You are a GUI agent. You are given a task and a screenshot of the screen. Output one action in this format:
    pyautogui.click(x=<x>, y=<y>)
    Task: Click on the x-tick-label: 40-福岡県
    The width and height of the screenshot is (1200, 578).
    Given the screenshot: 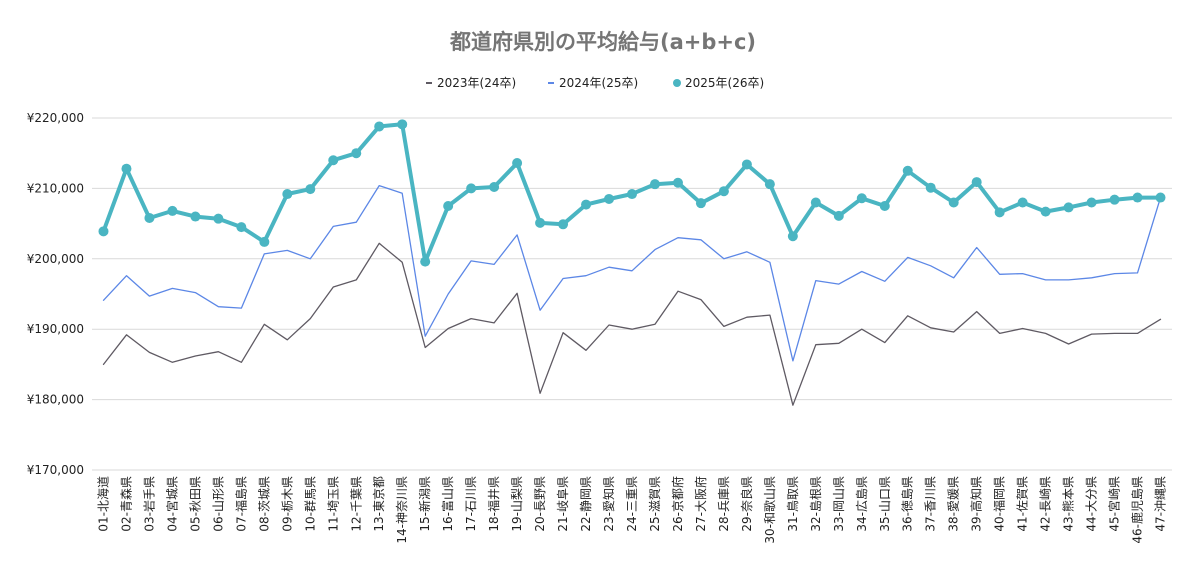 What is the action you would take?
    pyautogui.click(x=999, y=504)
    